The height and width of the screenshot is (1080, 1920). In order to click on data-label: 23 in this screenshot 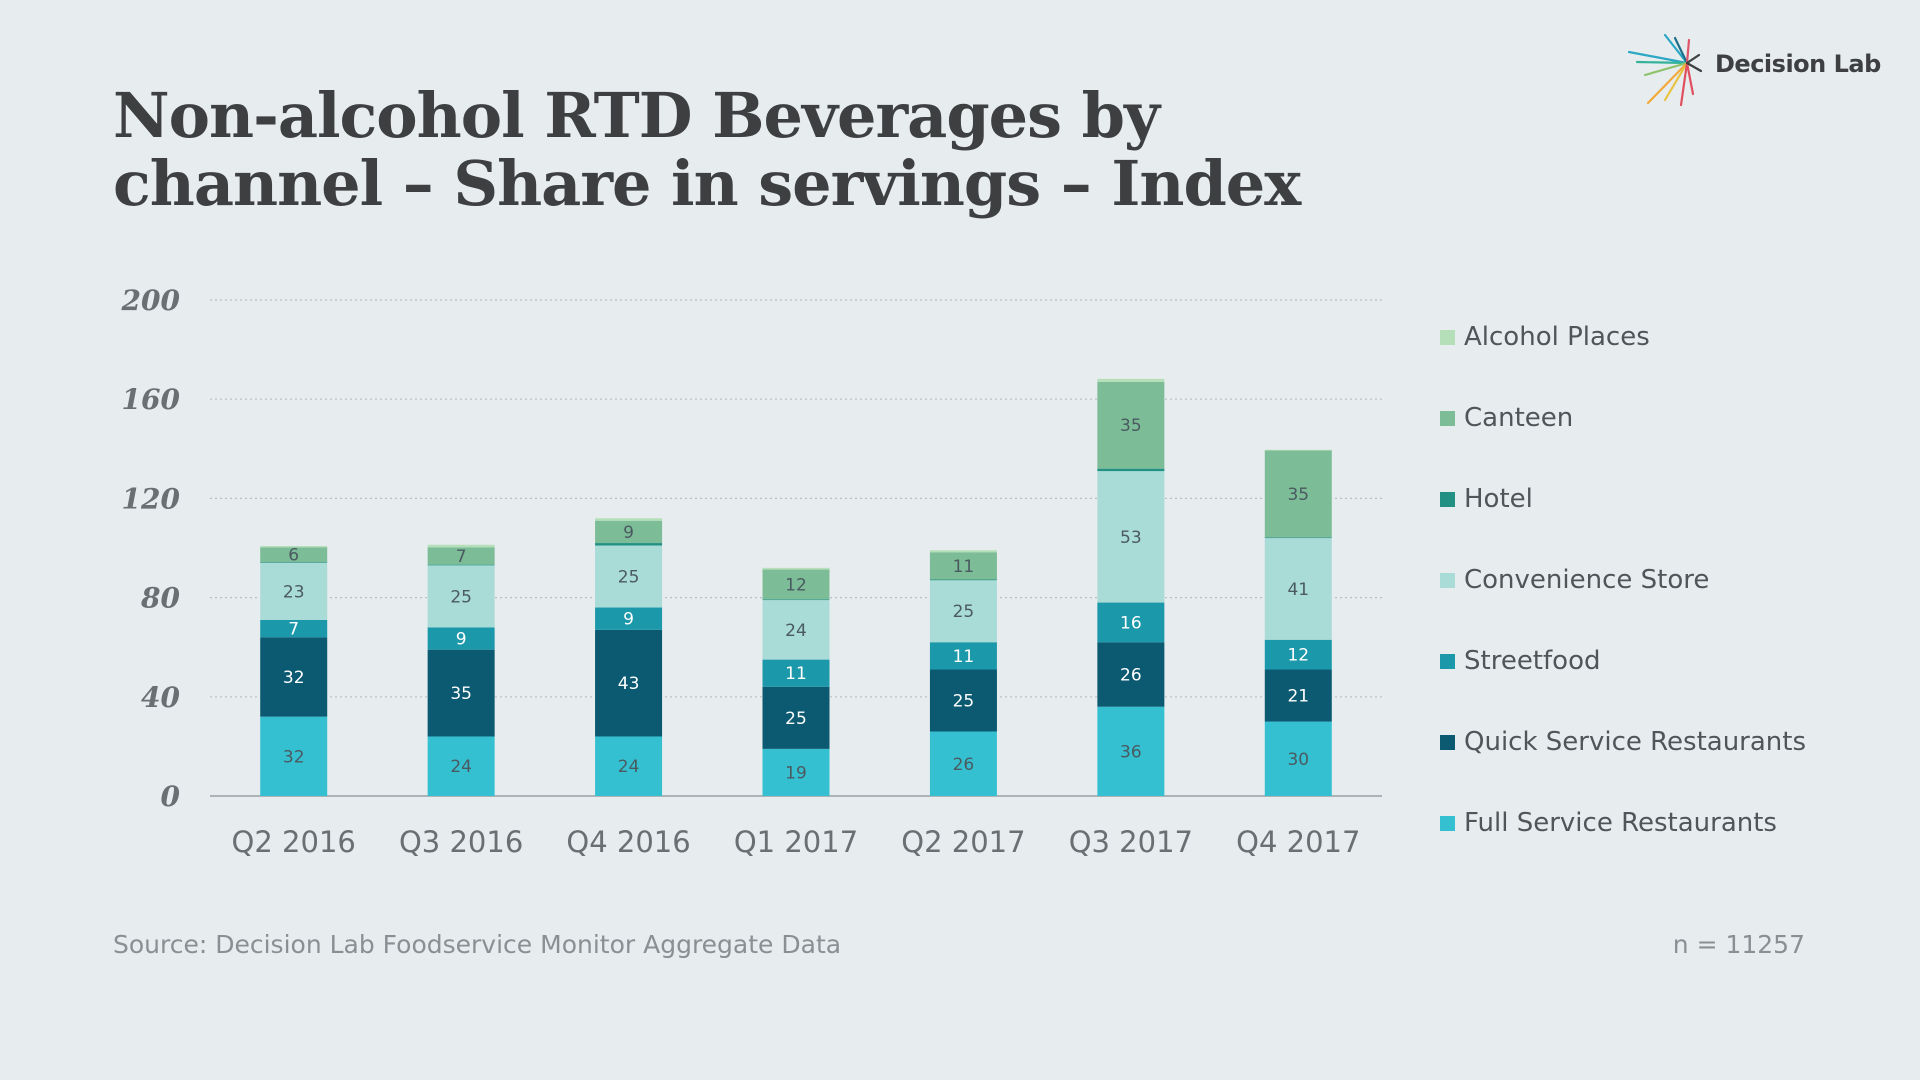, I will do `click(294, 592)`.